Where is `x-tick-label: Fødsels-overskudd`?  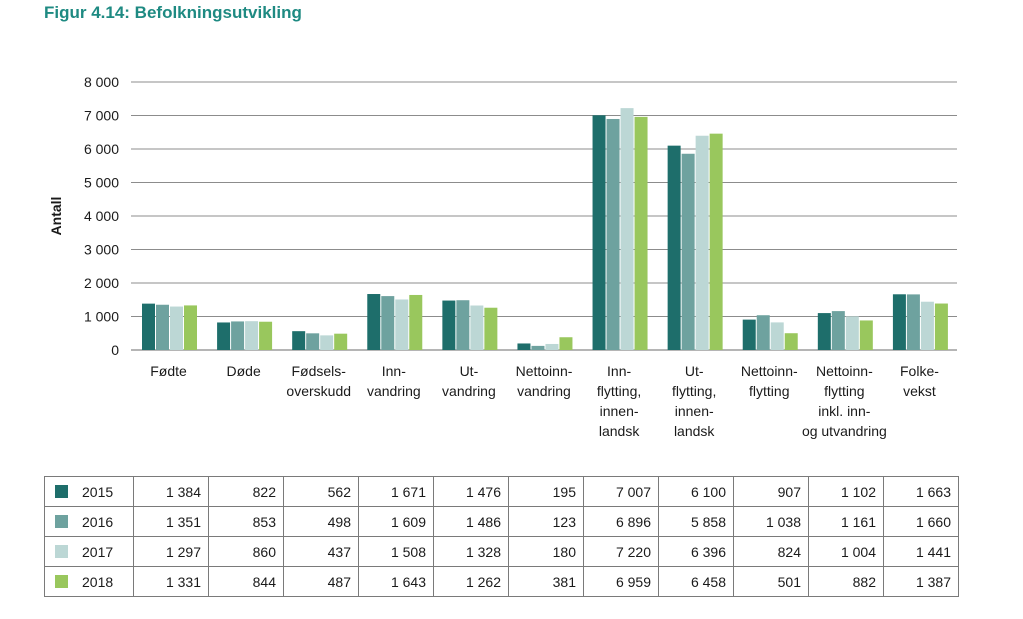 x-tick-label: Fødsels-overskudd is located at coordinates (318, 381).